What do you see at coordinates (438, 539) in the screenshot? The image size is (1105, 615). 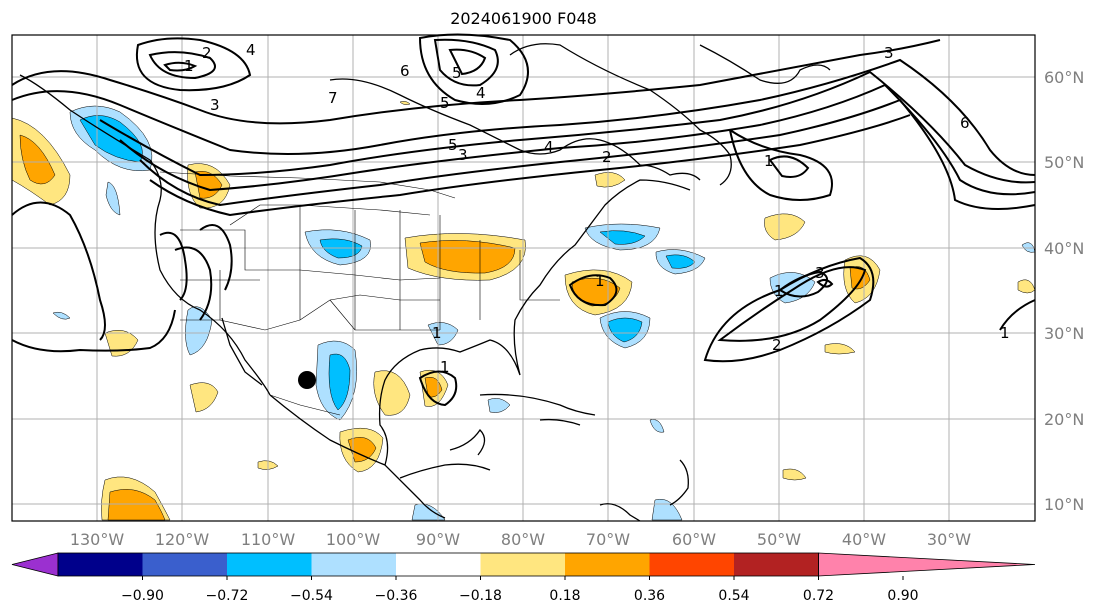 I see `lon-label: 90°W` at bounding box center [438, 539].